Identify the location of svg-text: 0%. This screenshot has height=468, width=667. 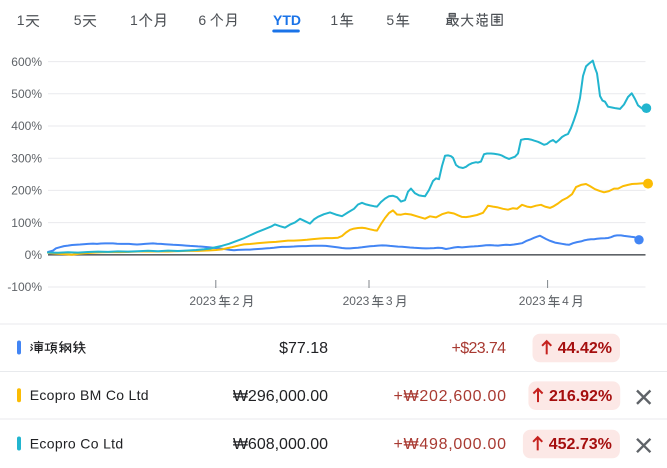
(34, 255).